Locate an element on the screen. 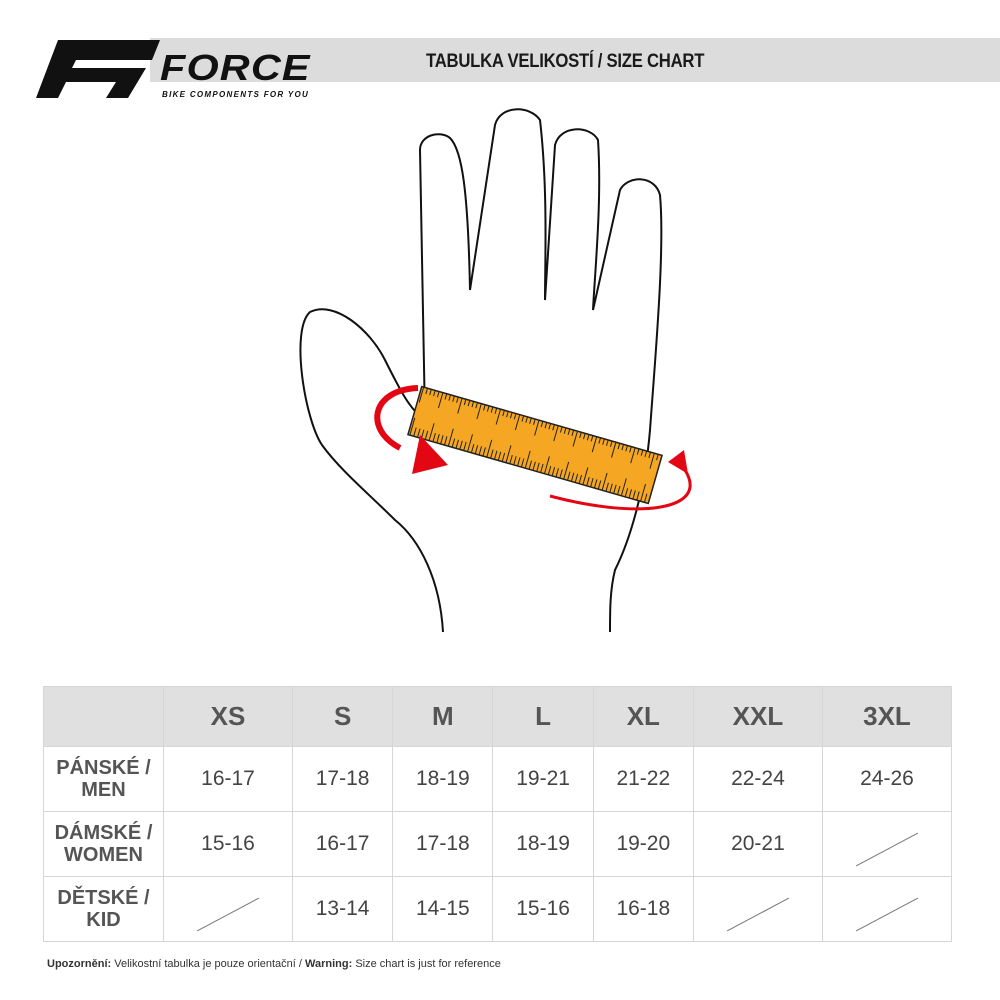  measuring-tape is located at coordinates (535, 445).